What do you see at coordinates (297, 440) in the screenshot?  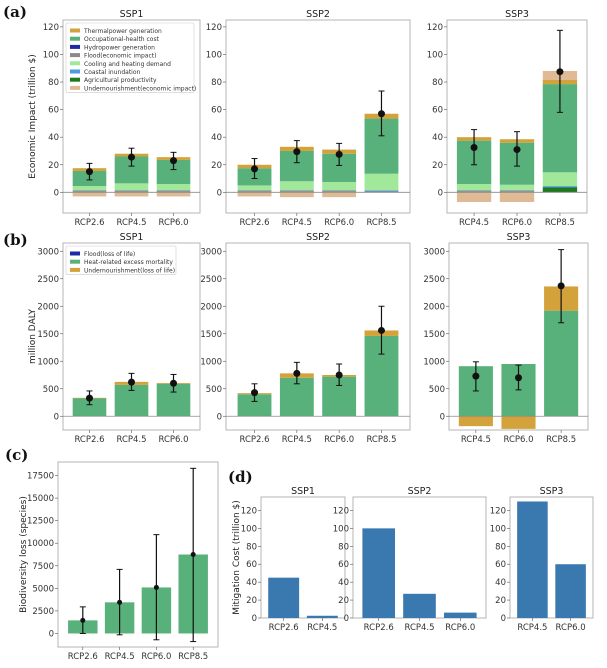 I see `panel-b-ssp2-xtick-label: RCP4.5` at bounding box center [297, 440].